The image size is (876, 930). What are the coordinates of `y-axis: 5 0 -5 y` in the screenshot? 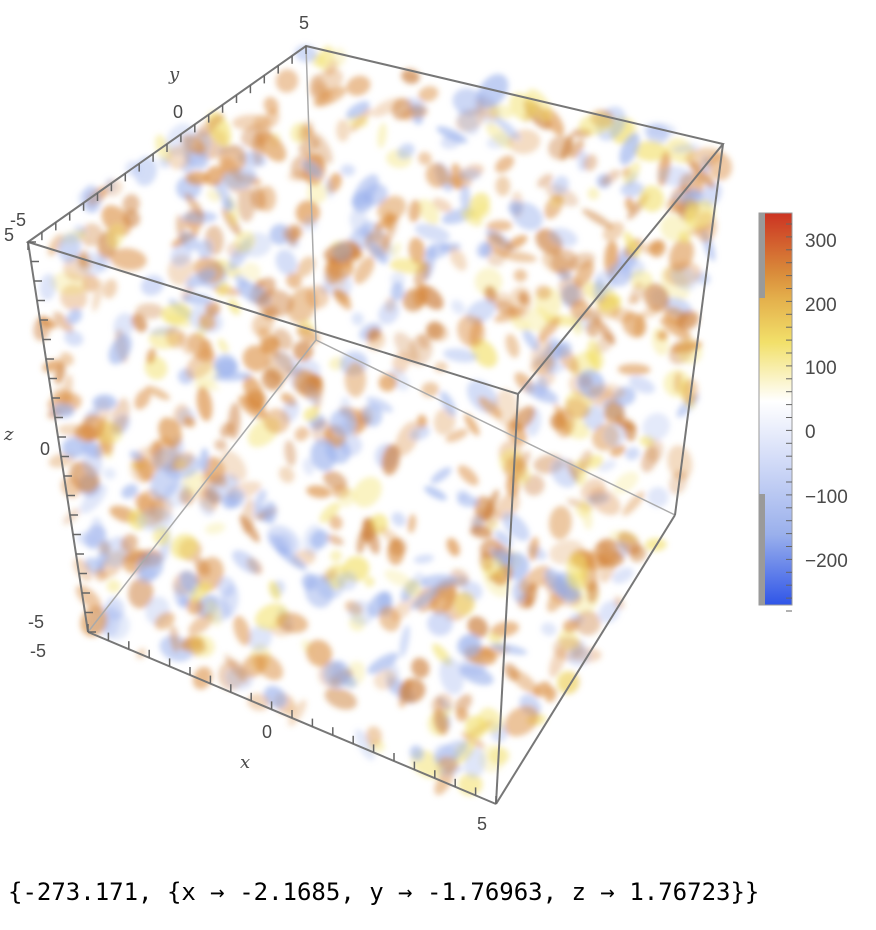 It's located at (159, 121).